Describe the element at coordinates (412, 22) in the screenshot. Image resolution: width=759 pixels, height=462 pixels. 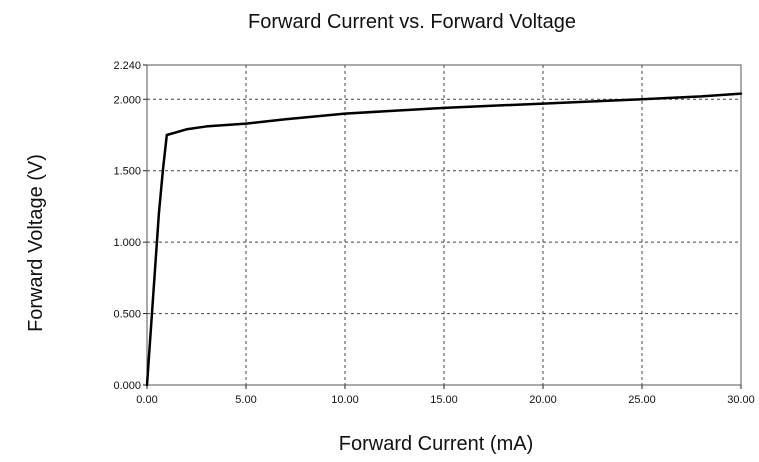
I see `chart-title: Forward Current vs. Forward Voltage` at that location.